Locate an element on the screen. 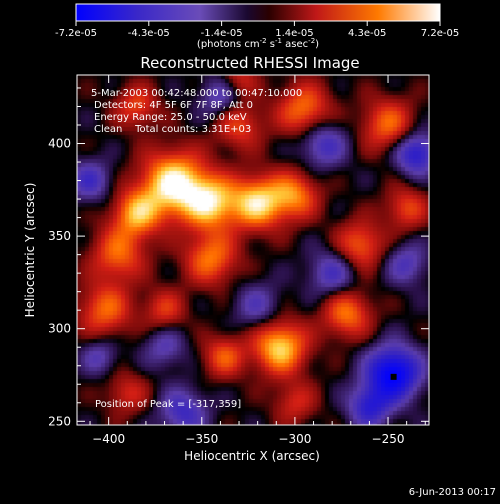 This screenshot has height=504, width=500. info-time: 5-Mar-2003 00:42:48.000 to 00:47:10.000 is located at coordinates (196, 93).